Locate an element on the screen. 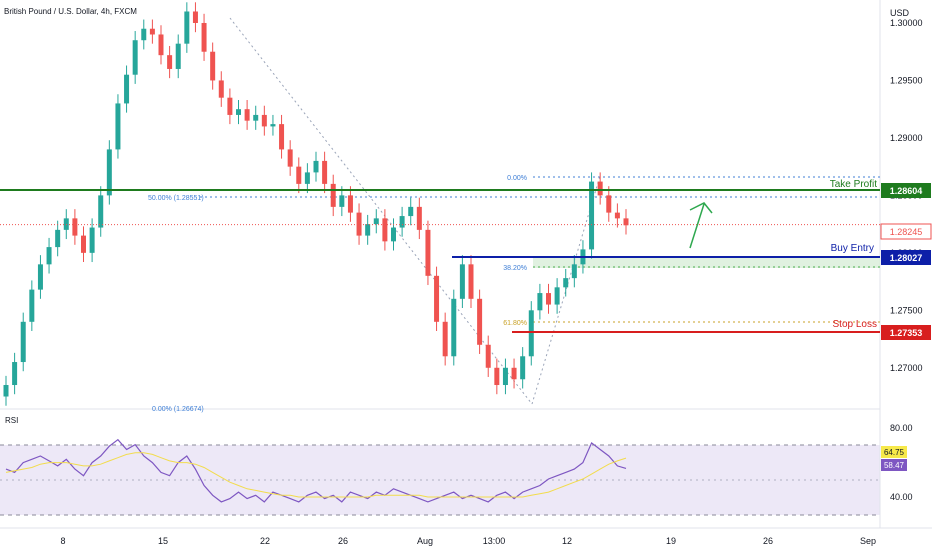 The width and height of the screenshot is (932, 550). fib-label-0-low: 0.00% (1.26674) is located at coordinates (178, 409).